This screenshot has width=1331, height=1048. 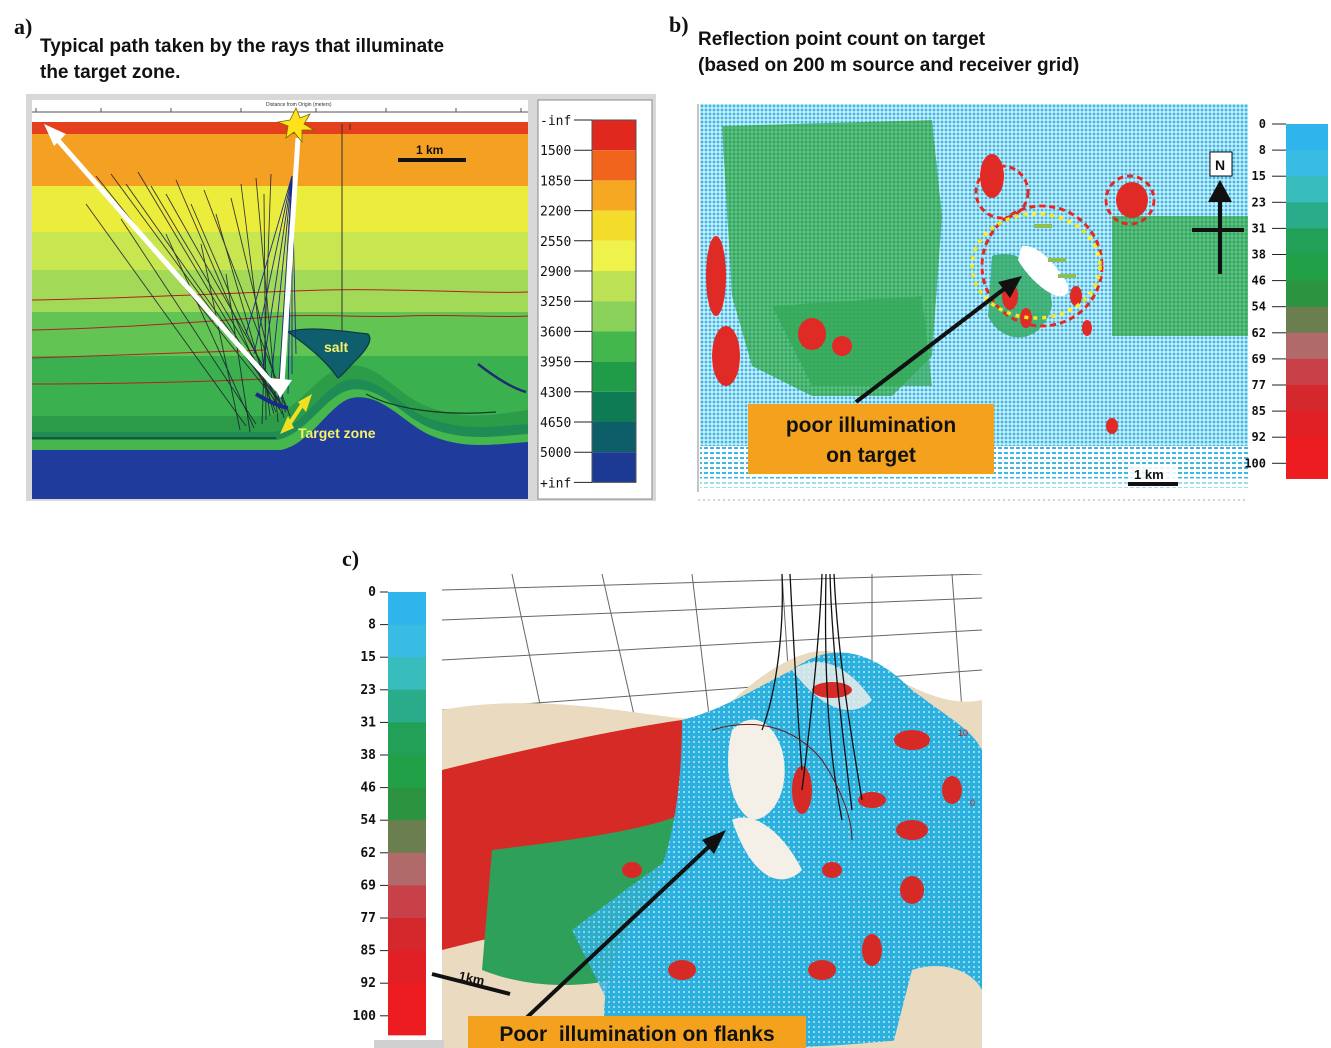 What do you see at coordinates (555, 453) in the screenshot?
I see `velocity-tick-label: 5000` at bounding box center [555, 453].